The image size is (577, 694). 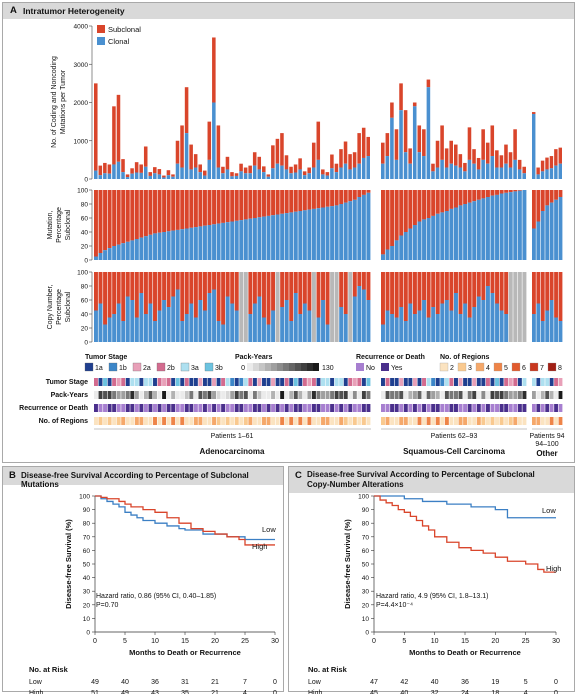 I want to click on cnpct-ytick-label: 80, so click(x=85, y=287).